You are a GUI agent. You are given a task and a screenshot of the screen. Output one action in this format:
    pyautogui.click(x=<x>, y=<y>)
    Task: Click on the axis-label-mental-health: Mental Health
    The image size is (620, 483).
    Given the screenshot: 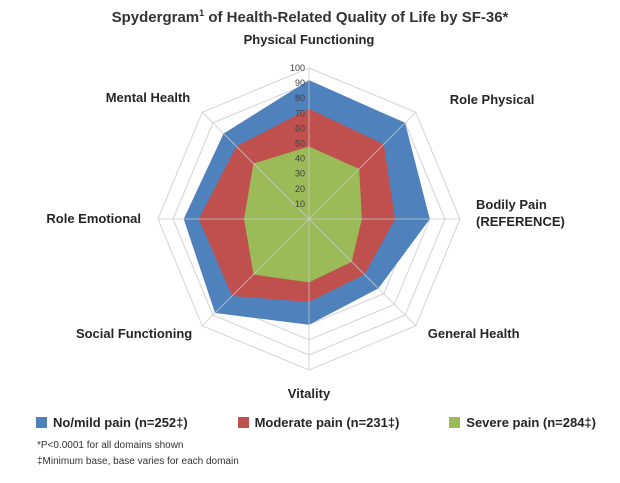 What is the action you would take?
    pyautogui.click(x=148, y=97)
    